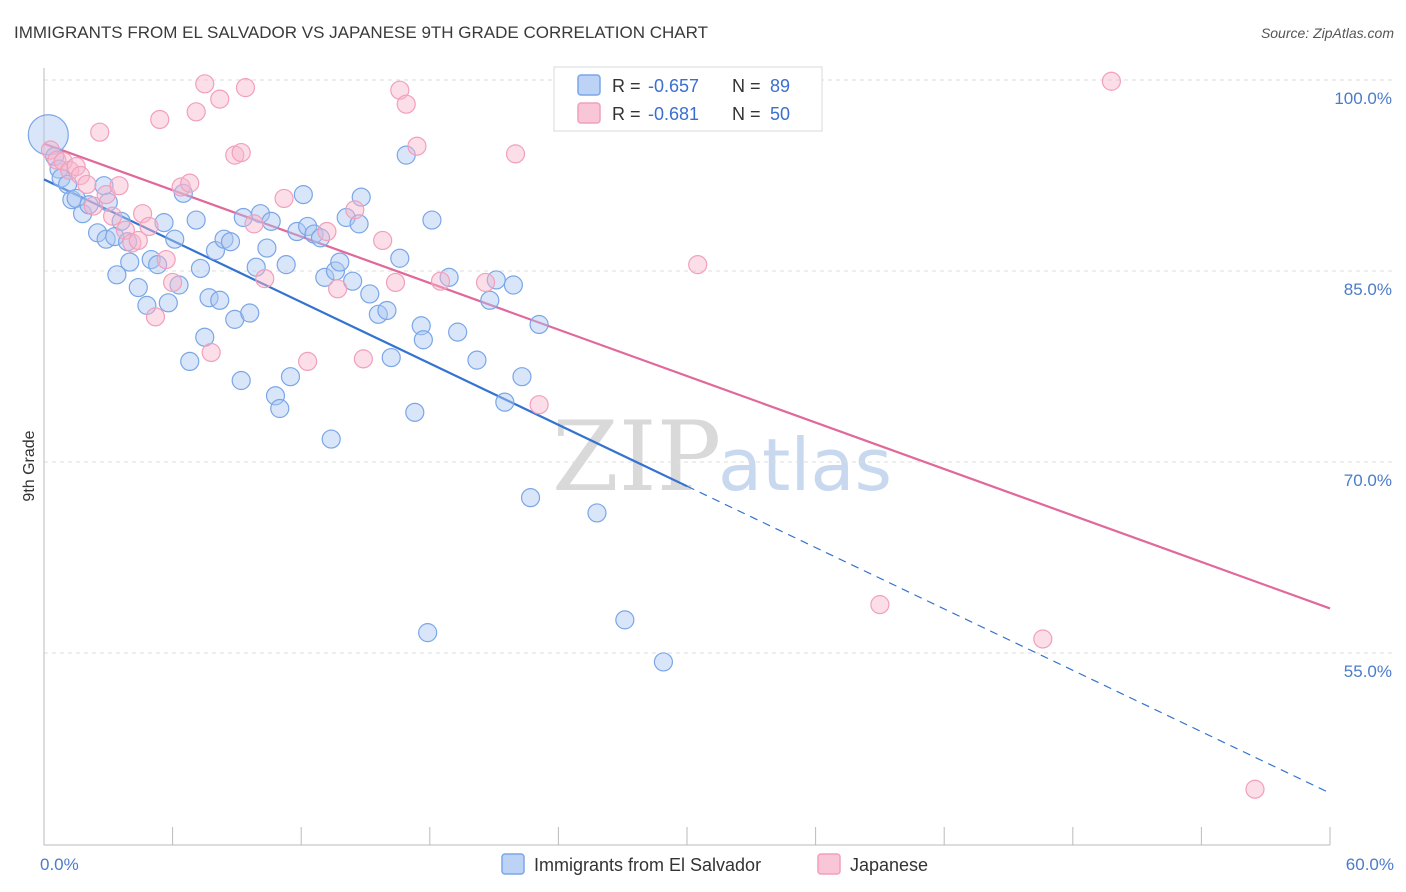  I want to click on legend-n-label-japanese: N =, so click(746, 114).